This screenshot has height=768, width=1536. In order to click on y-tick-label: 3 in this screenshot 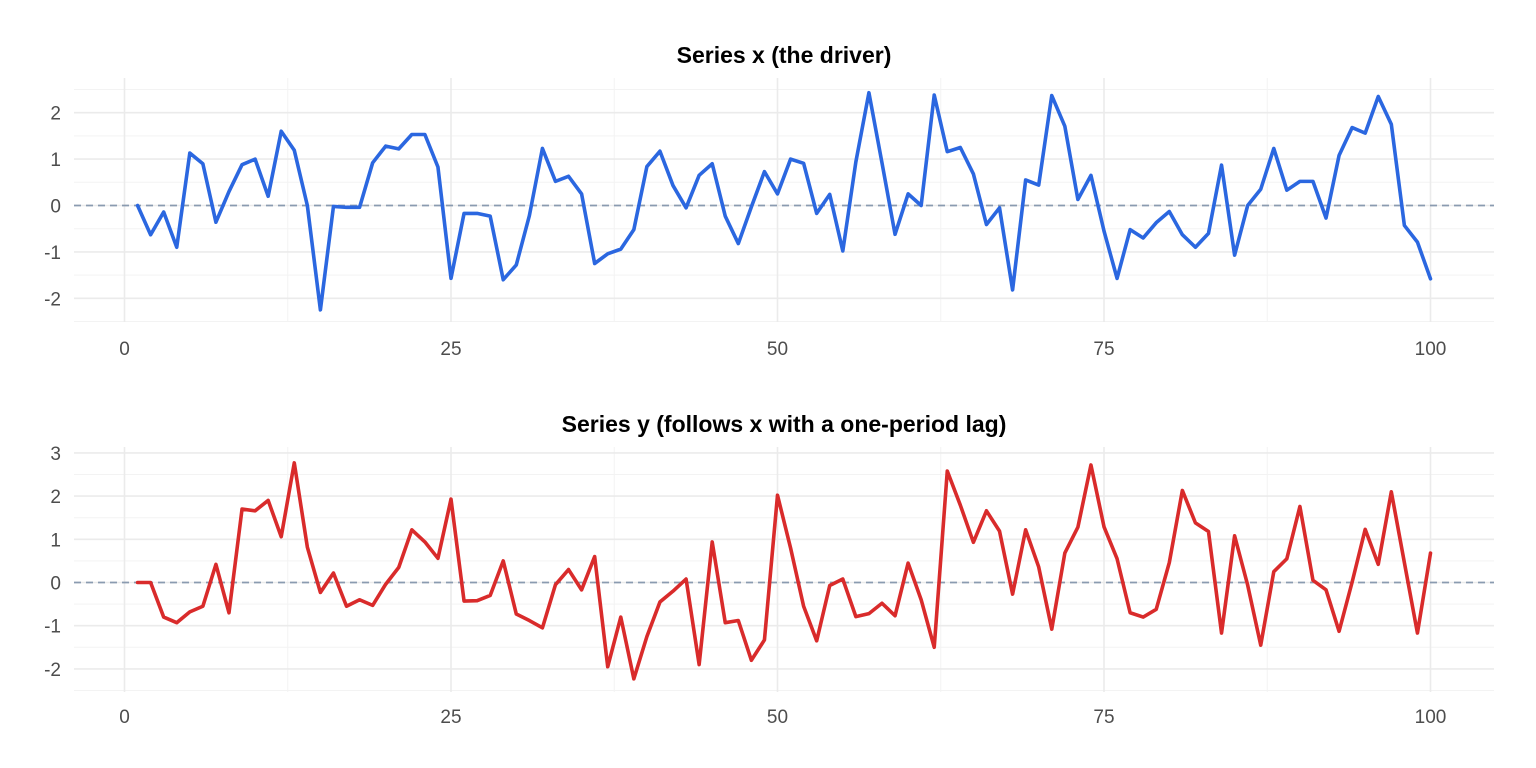, I will do `click(55, 454)`.